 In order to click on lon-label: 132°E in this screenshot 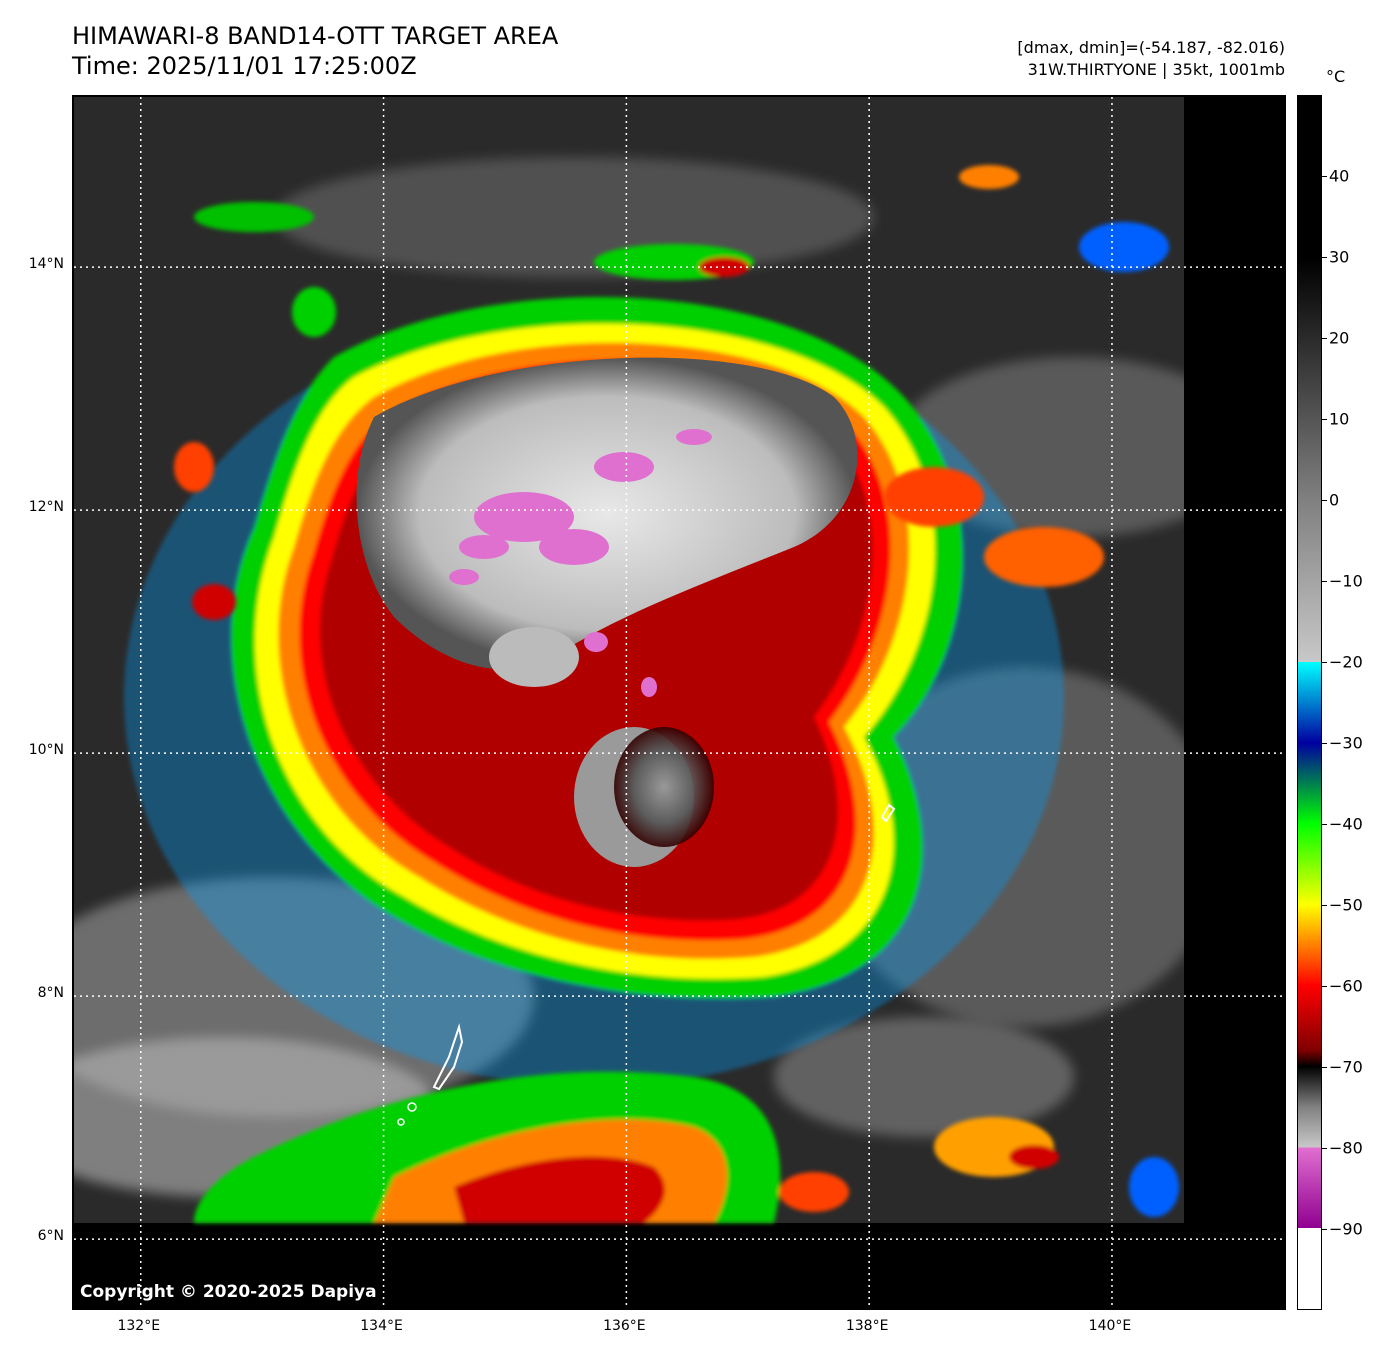, I will do `click(139, 1326)`.